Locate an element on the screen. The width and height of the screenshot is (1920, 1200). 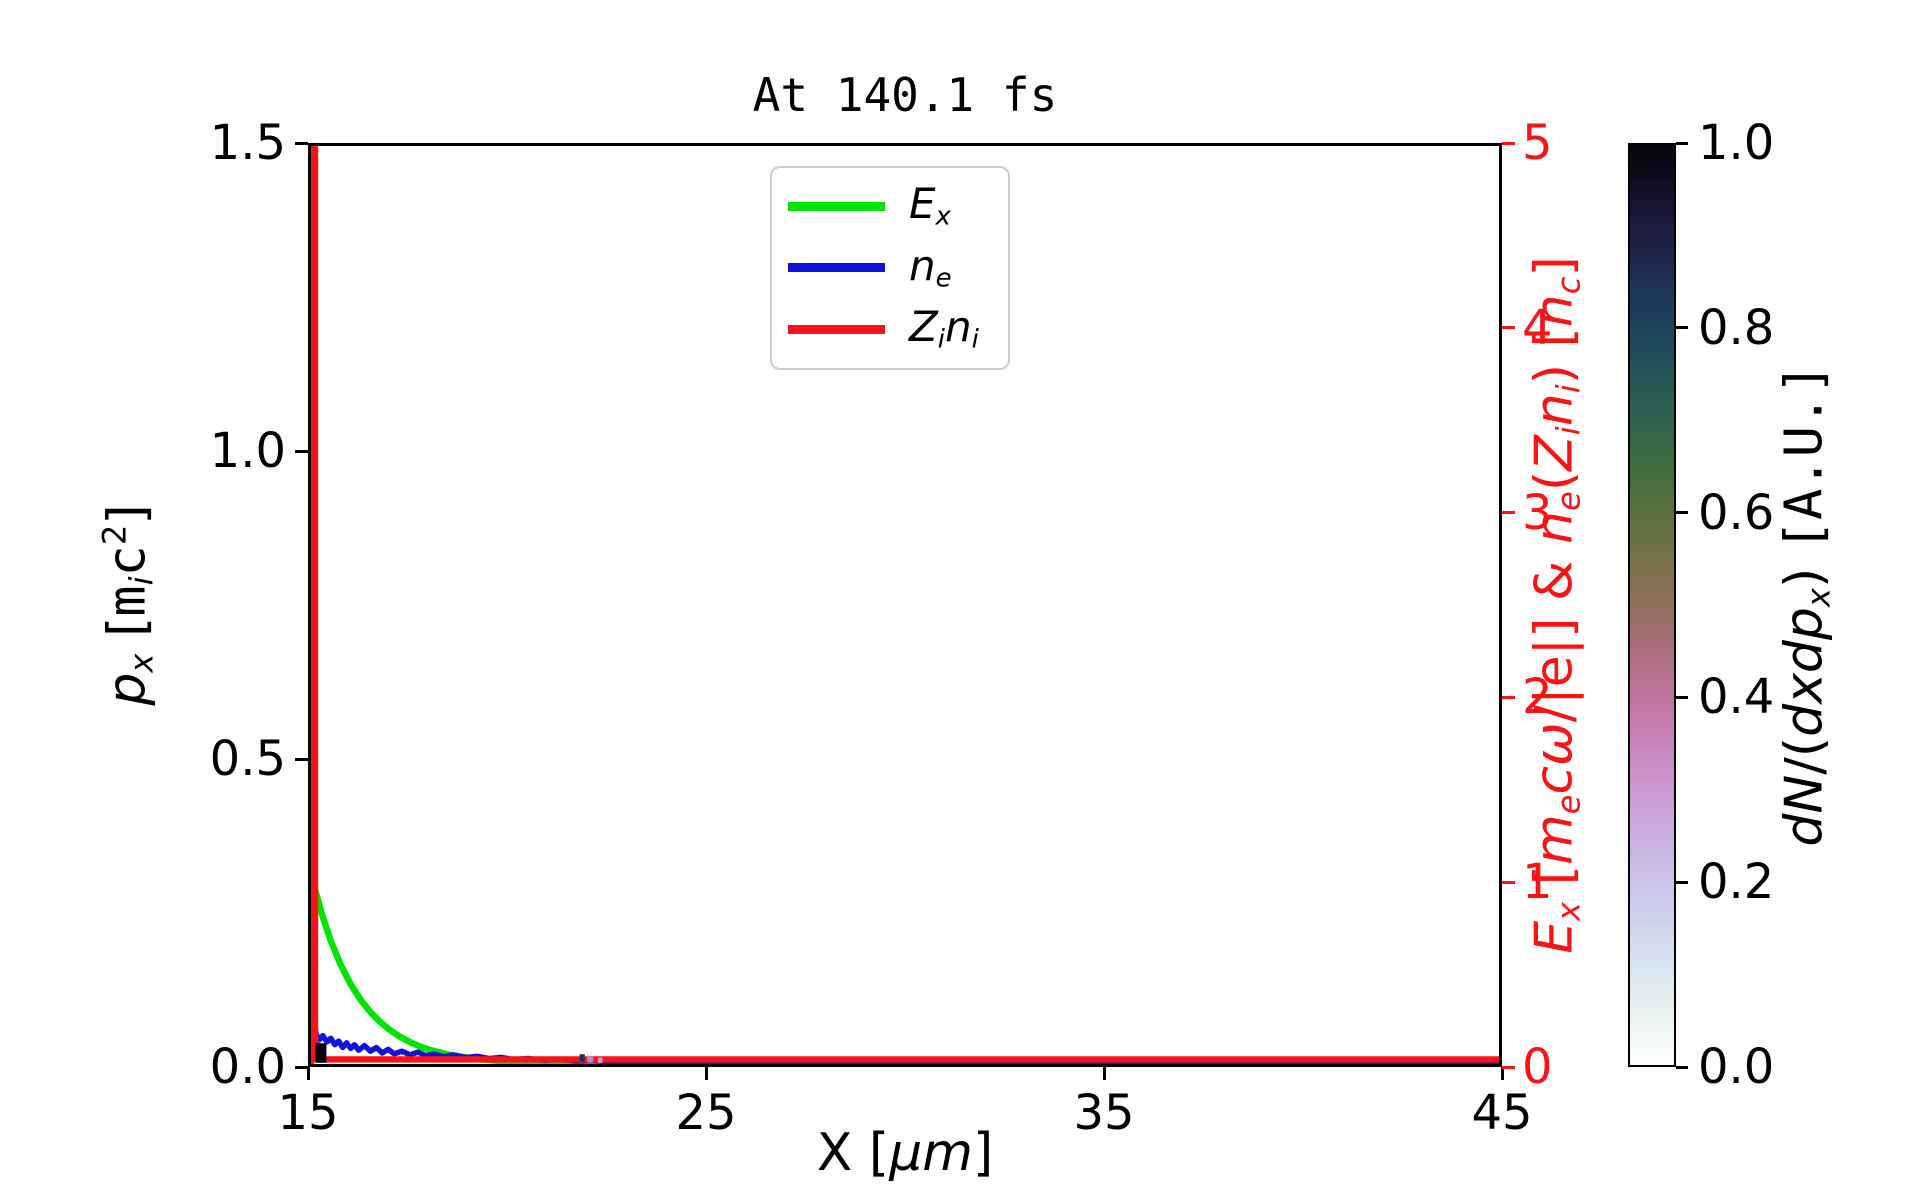
colorbar-tick-label: 0.8 is located at coordinates (1736, 327).